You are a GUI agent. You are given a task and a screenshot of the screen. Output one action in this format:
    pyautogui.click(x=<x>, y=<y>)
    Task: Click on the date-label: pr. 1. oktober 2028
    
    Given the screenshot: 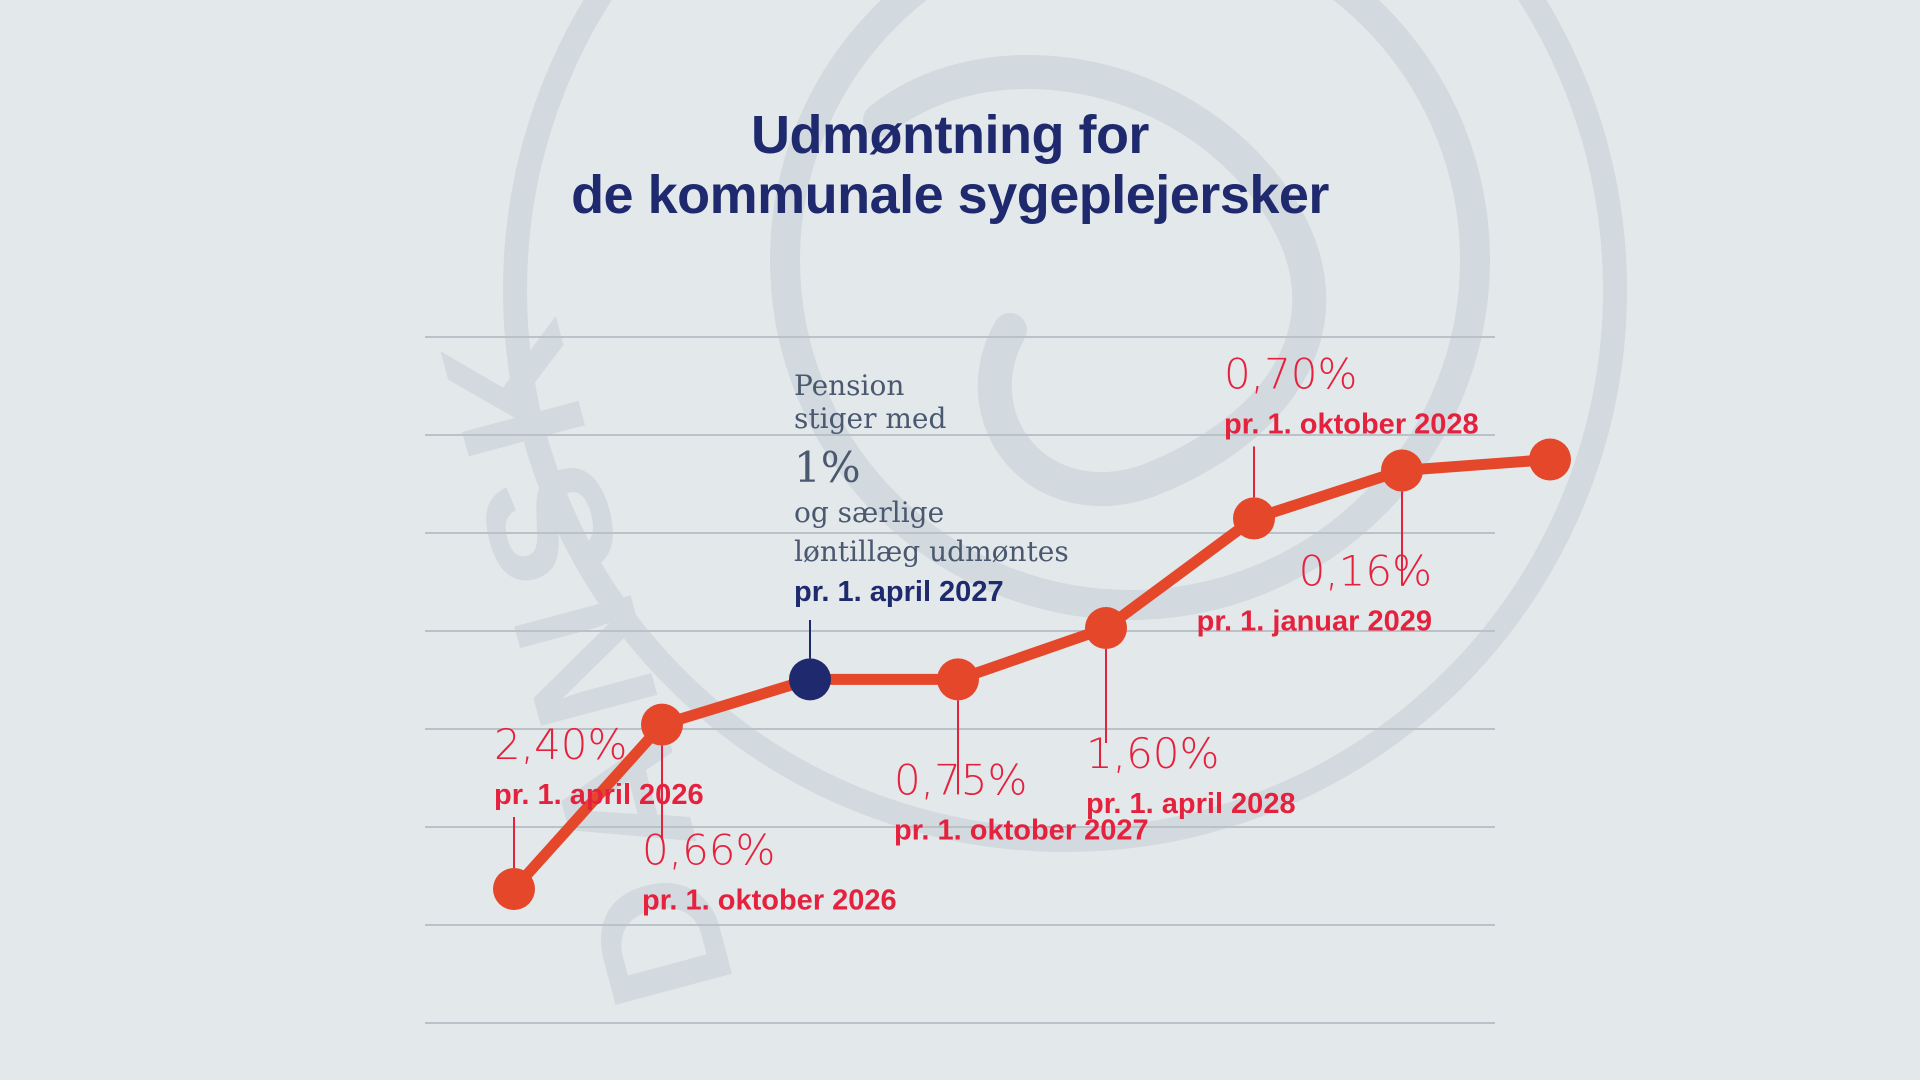 What is the action you would take?
    pyautogui.click(x=1351, y=424)
    